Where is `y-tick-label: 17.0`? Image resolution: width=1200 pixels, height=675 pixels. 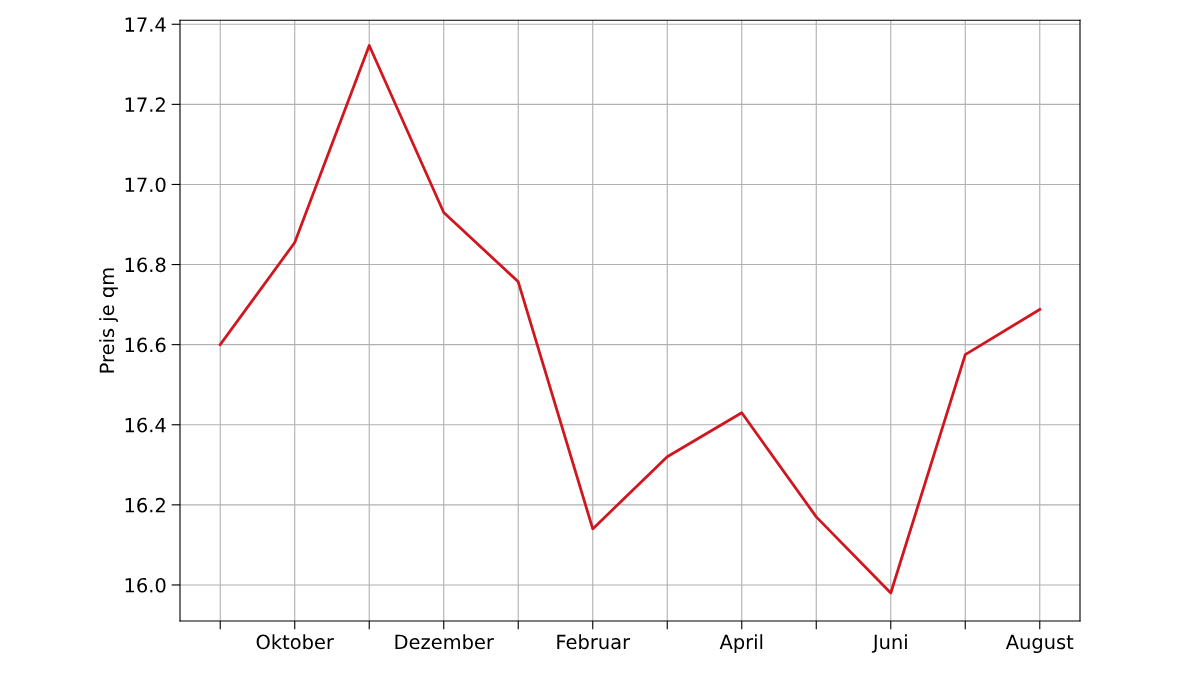
y-tick-label: 17.0 is located at coordinates (145, 185).